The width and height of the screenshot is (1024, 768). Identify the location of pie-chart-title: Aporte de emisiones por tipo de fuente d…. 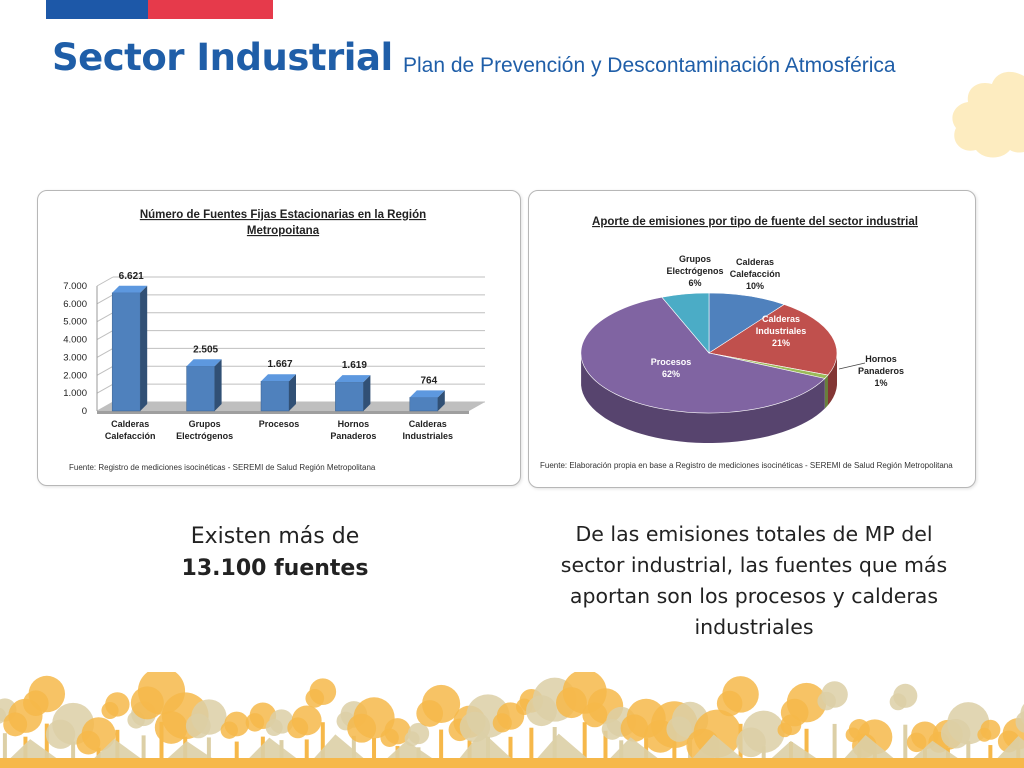
(755, 222).